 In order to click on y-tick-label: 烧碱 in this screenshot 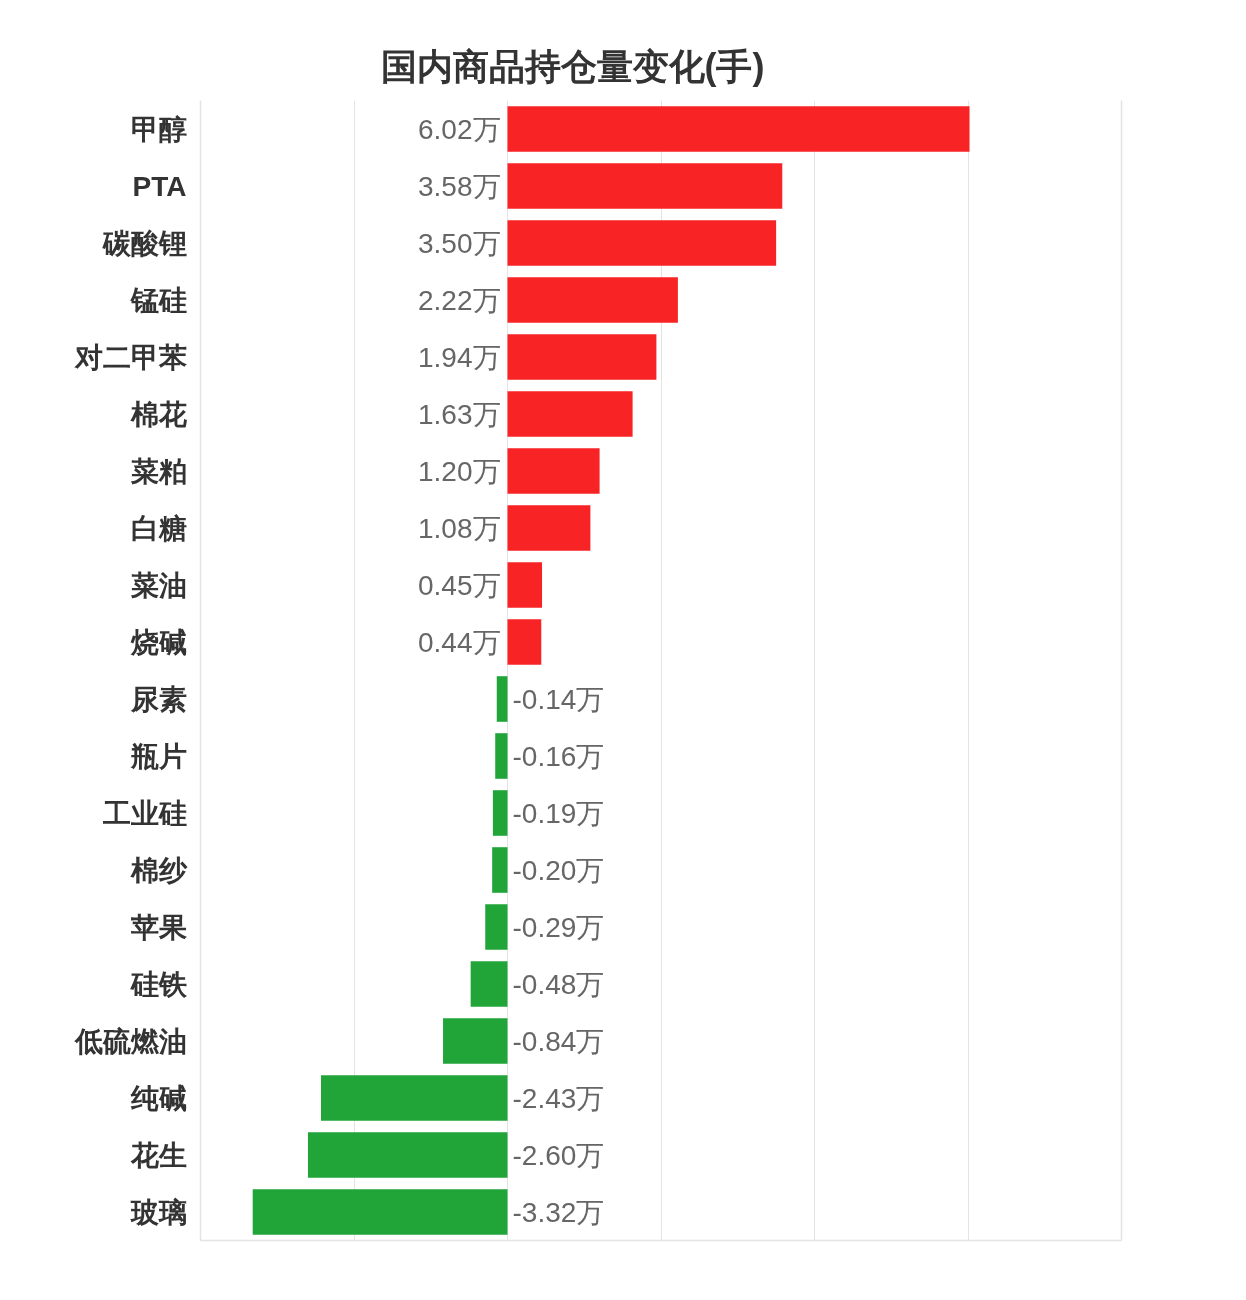, I will do `click(158, 642)`.